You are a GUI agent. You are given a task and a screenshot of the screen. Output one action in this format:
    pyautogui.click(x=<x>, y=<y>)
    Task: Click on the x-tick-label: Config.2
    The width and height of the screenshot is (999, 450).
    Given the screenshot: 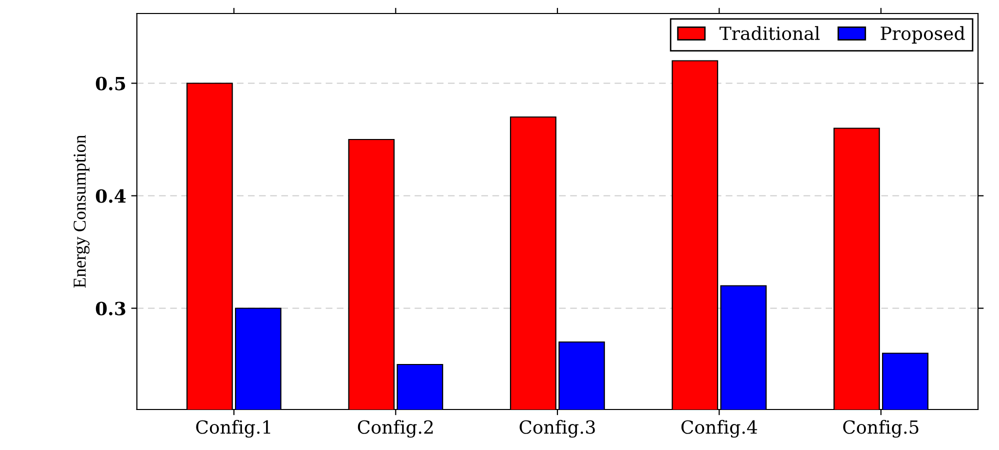 What is the action you would take?
    pyautogui.click(x=395, y=429)
    